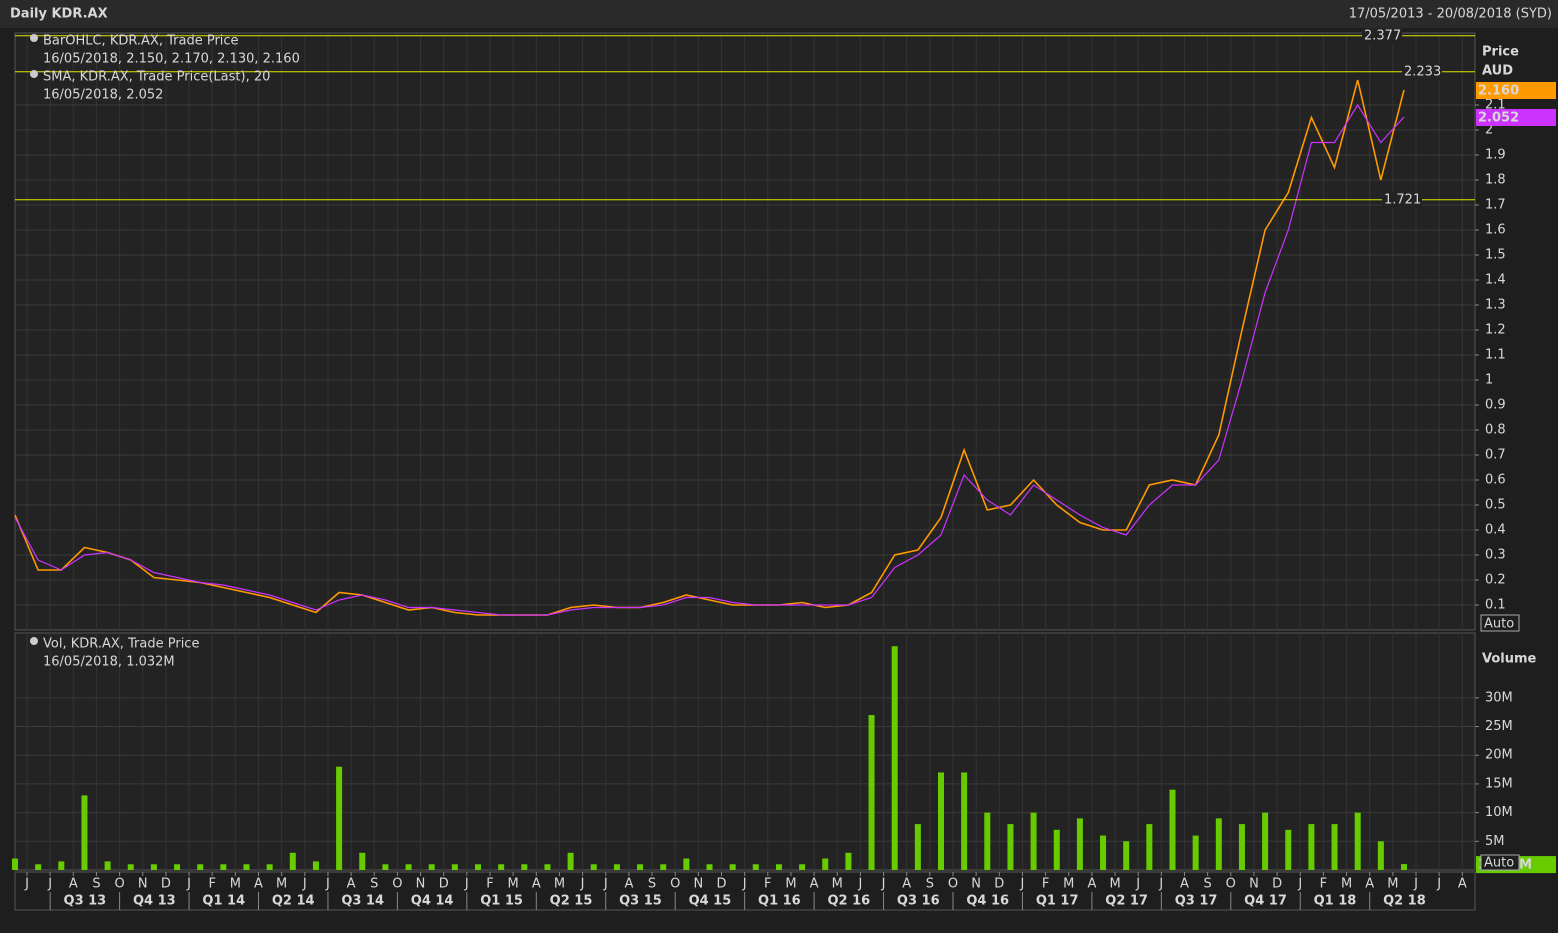  Describe the element at coordinates (223, 901) in the screenshot. I see `quarter-label: Q1 14` at that location.